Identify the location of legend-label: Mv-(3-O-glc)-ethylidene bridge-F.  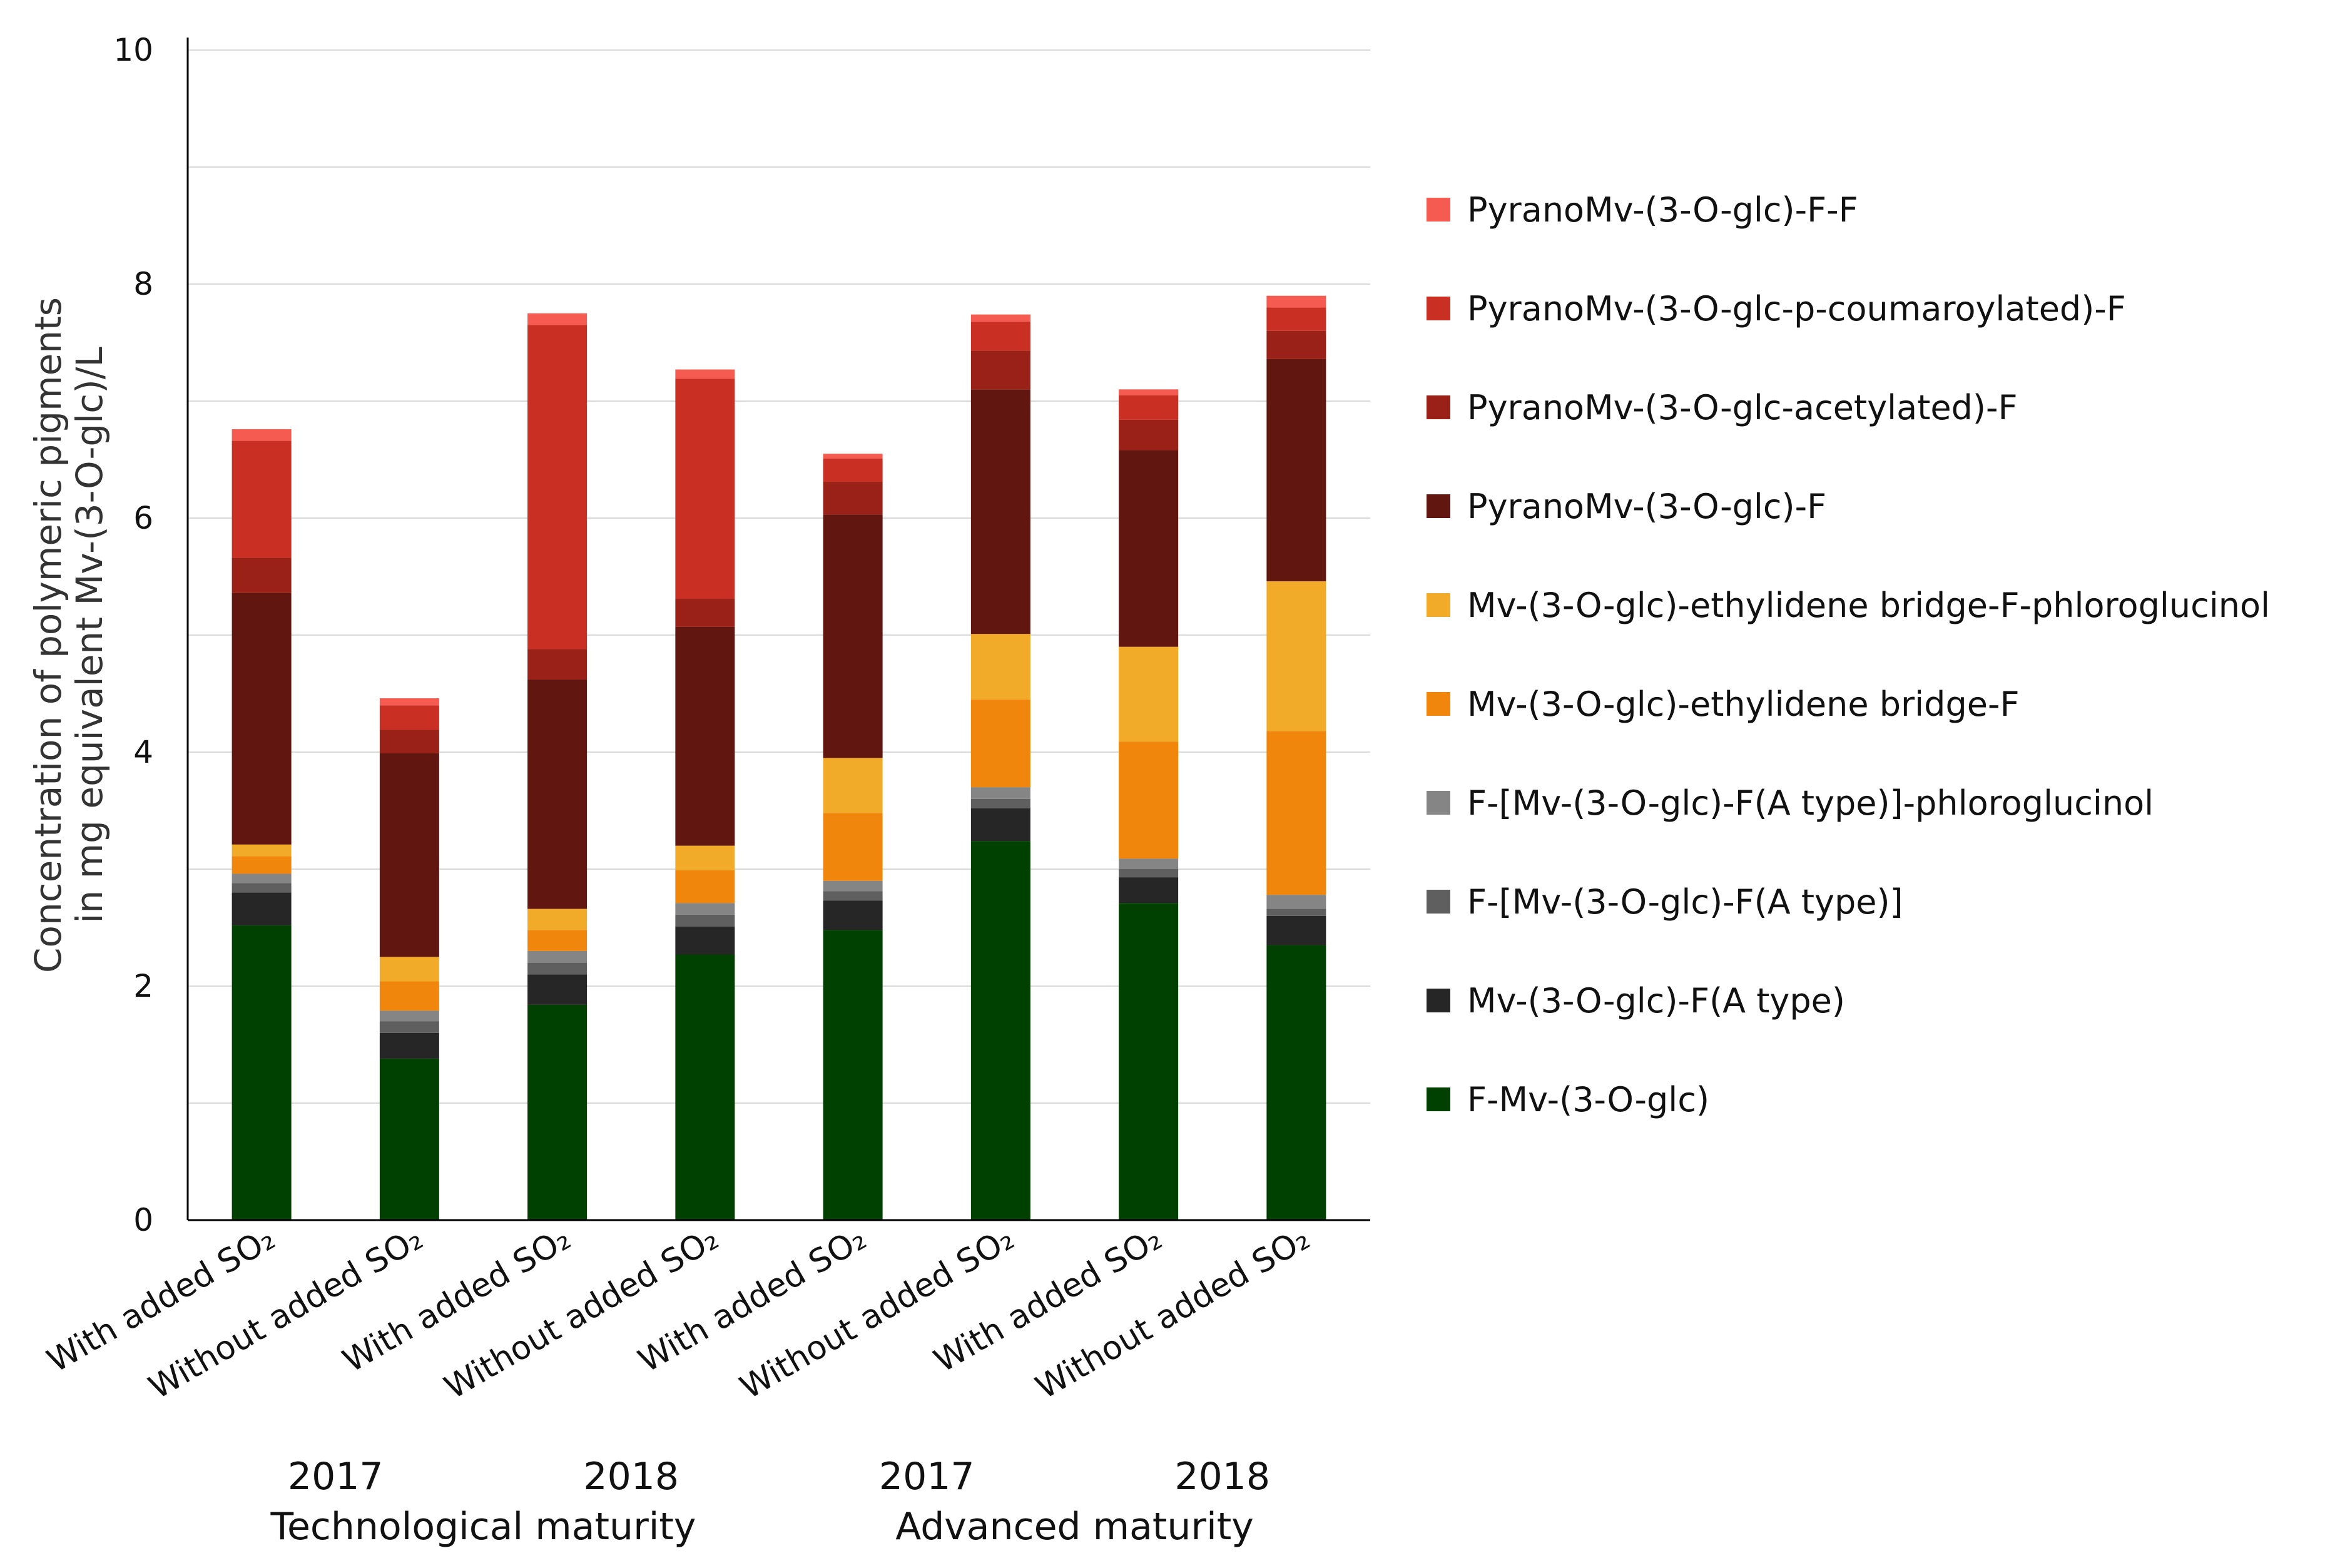
(1743, 705).